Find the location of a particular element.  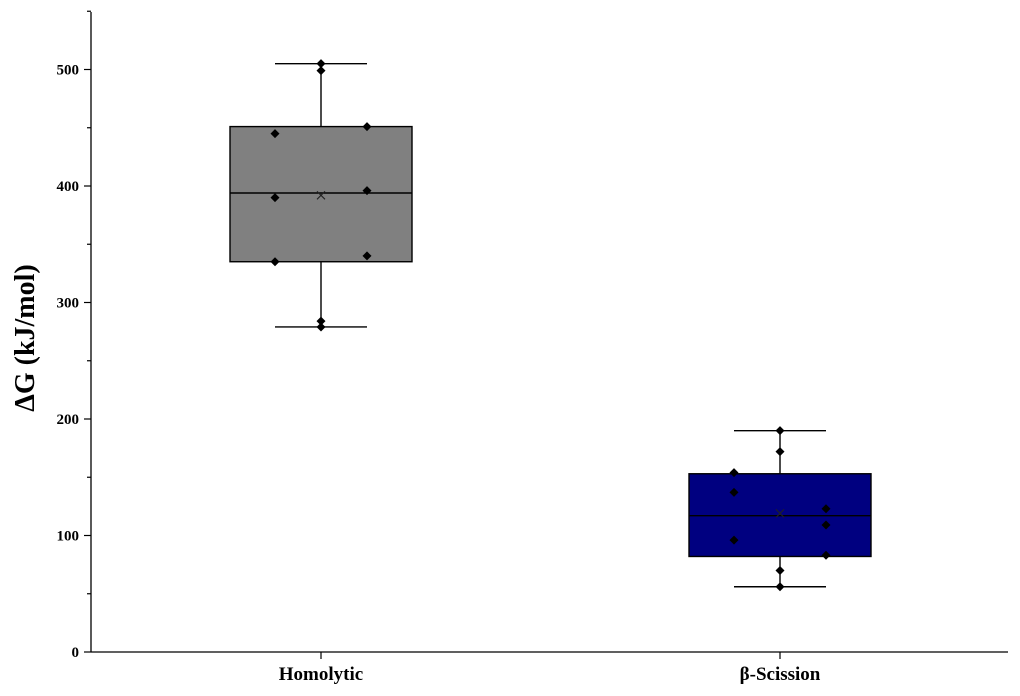

iqr-box is located at coordinates (321, 194).